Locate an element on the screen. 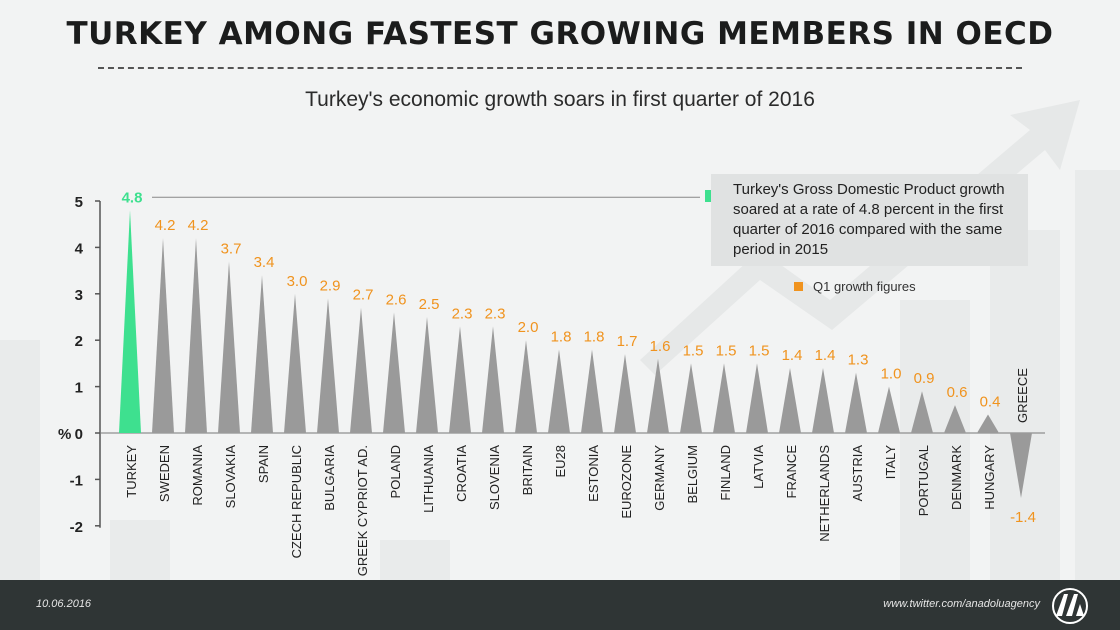  y-axis-unit-label: % is located at coordinates (64, 434).